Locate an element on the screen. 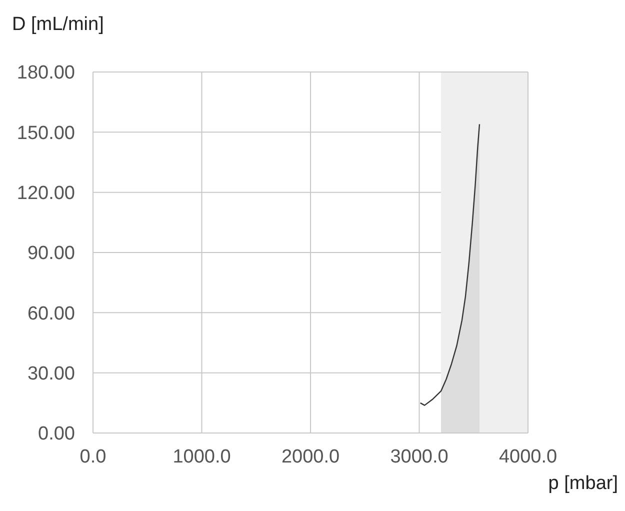 The image size is (625, 511). y-tick-label: 180.00 is located at coordinates (45, 73).